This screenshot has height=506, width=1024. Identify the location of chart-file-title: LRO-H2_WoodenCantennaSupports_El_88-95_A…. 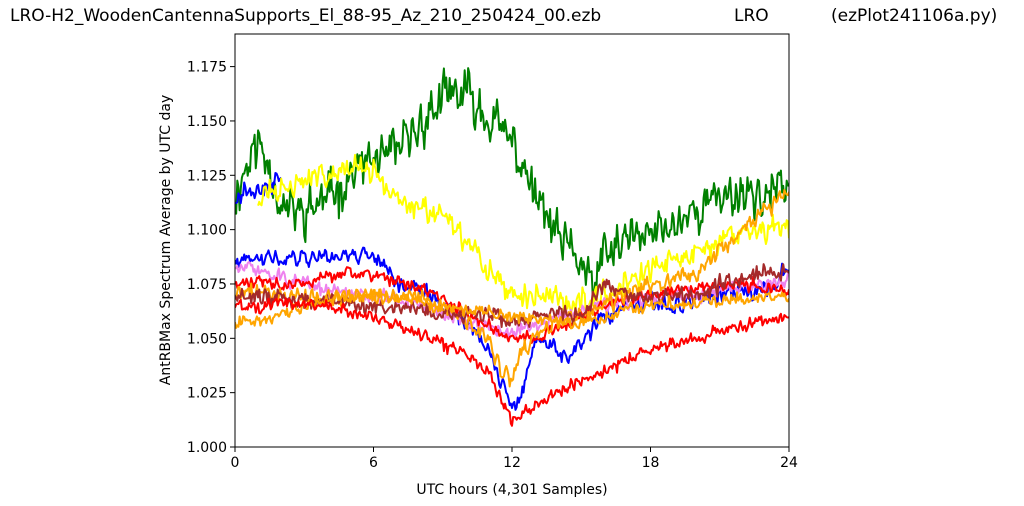
(306, 16).